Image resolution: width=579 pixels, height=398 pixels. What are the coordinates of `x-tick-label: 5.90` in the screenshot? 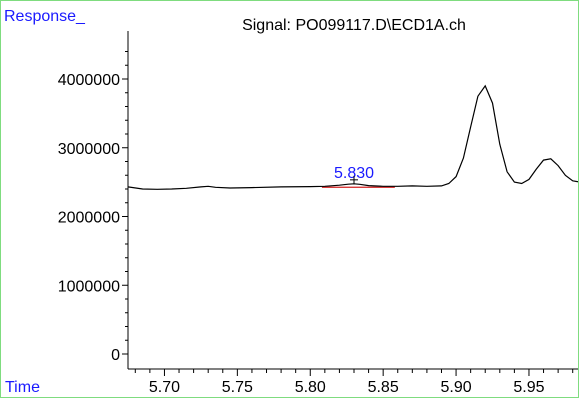 It's located at (455, 387).